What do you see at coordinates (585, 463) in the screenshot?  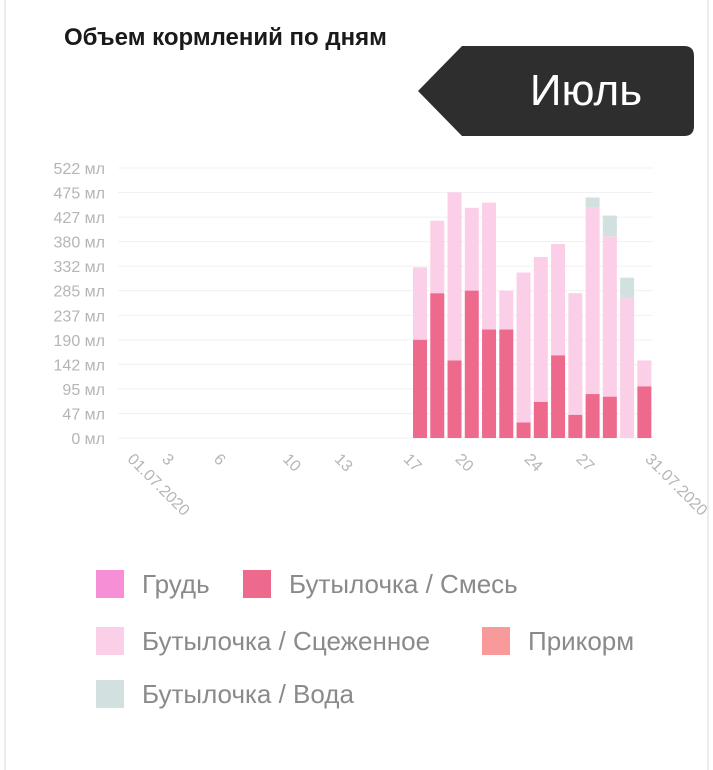 I see `x-tick-label: 27` at bounding box center [585, 463].